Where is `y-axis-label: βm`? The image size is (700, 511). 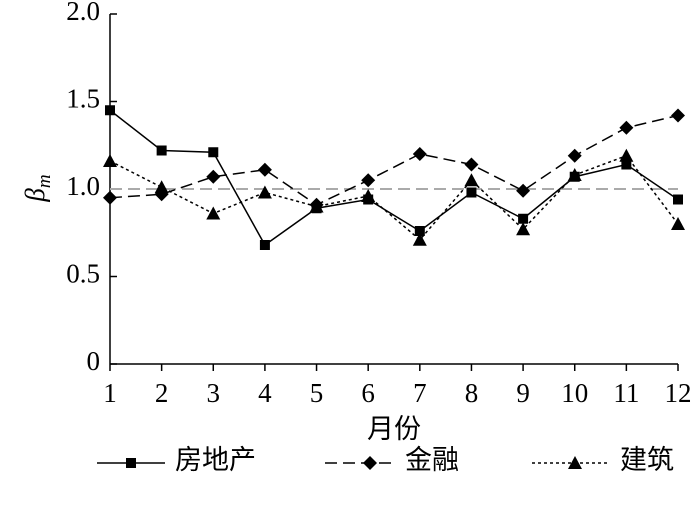
y-axis-label: βm is located at coordinates (37, 188).